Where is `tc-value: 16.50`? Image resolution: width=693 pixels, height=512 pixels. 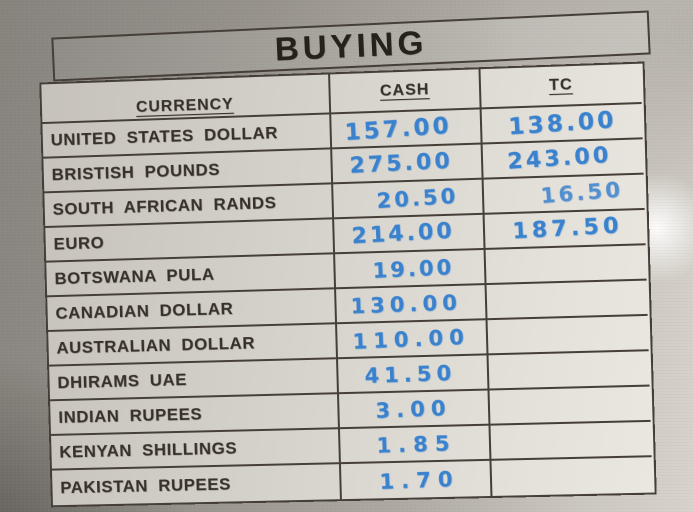 tc-value: 16.50 is located at coordinates (582, 192).